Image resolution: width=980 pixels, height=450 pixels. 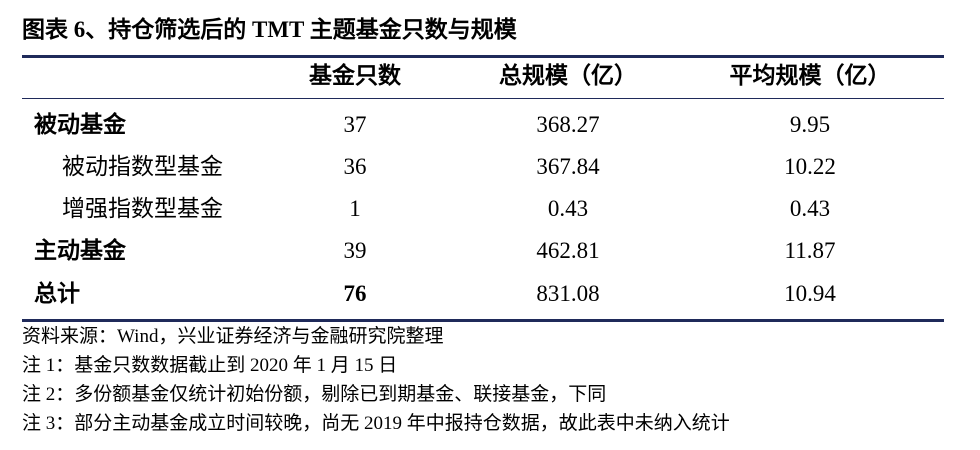 I want to click on table-cell: 36, so click(x=355, y=166).